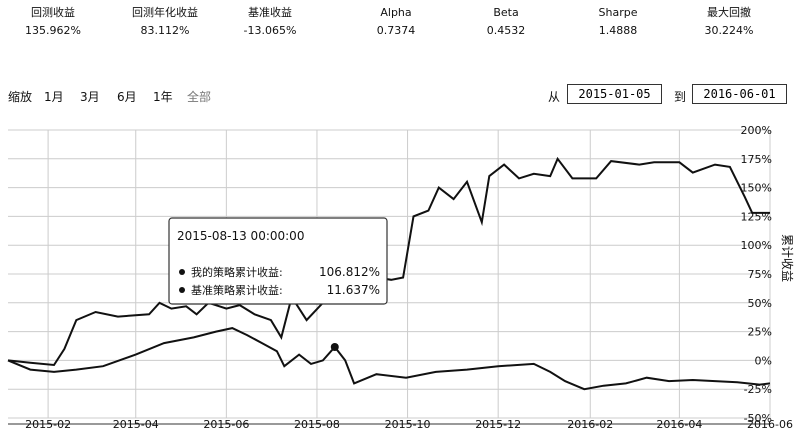 Image resolution: width=797 pixels, height=436 pixels. What do you see at coordinates (756, 245) in the screenshot?
I see `y-tick-label: 100%` at bounding box center [756, 245].